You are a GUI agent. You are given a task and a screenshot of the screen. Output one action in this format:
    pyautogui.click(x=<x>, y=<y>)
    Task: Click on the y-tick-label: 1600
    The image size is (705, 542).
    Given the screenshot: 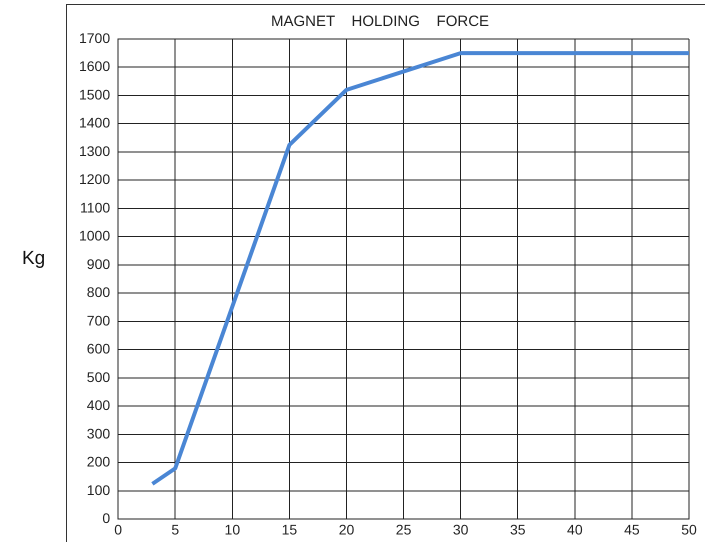 What is the action you would take?
    pyautogui.click(x=94, y=66)
    